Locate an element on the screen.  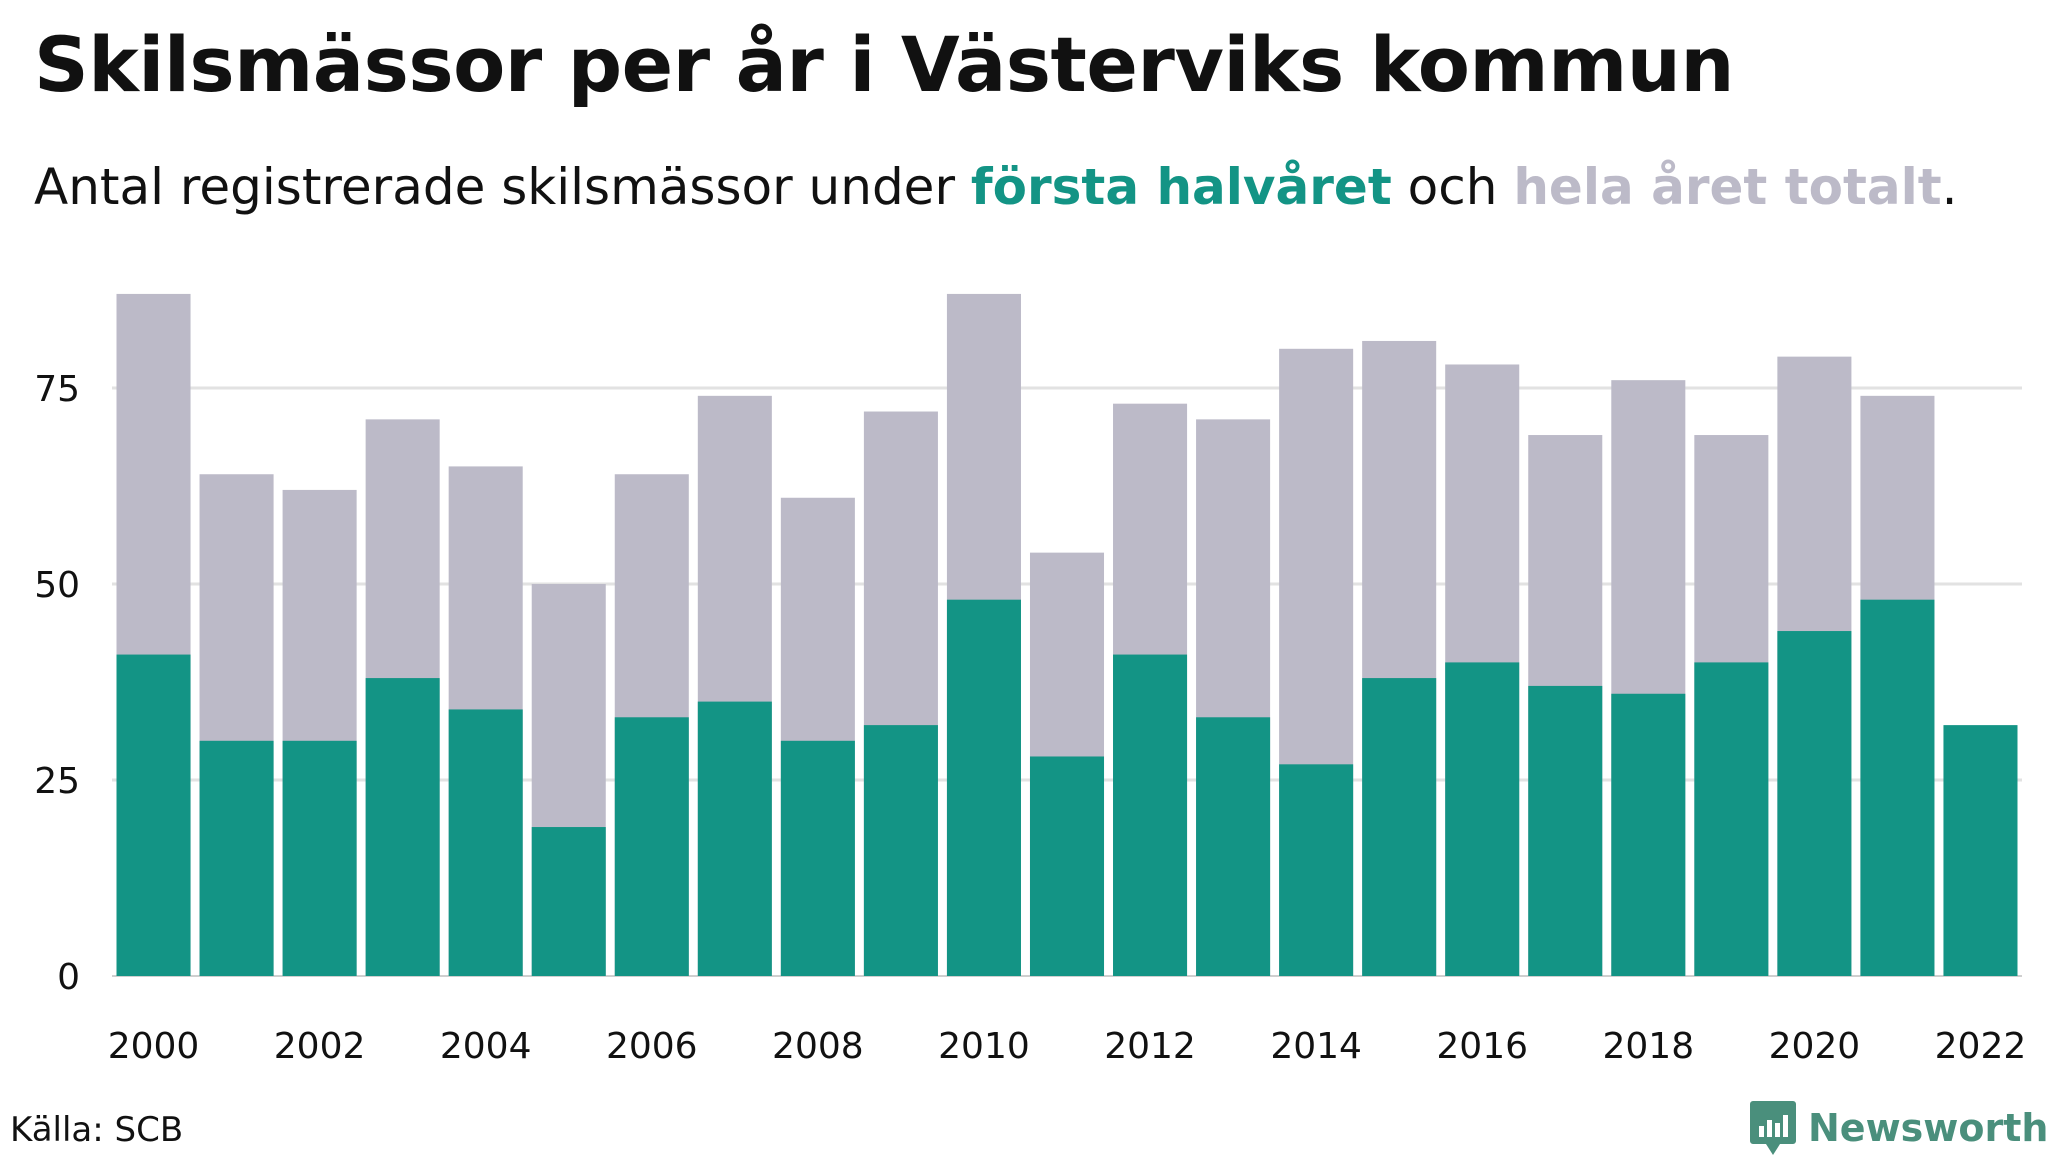
chart-title: Skilsmässor per år i Västerviks kommun is located at coordinates (884, 64).